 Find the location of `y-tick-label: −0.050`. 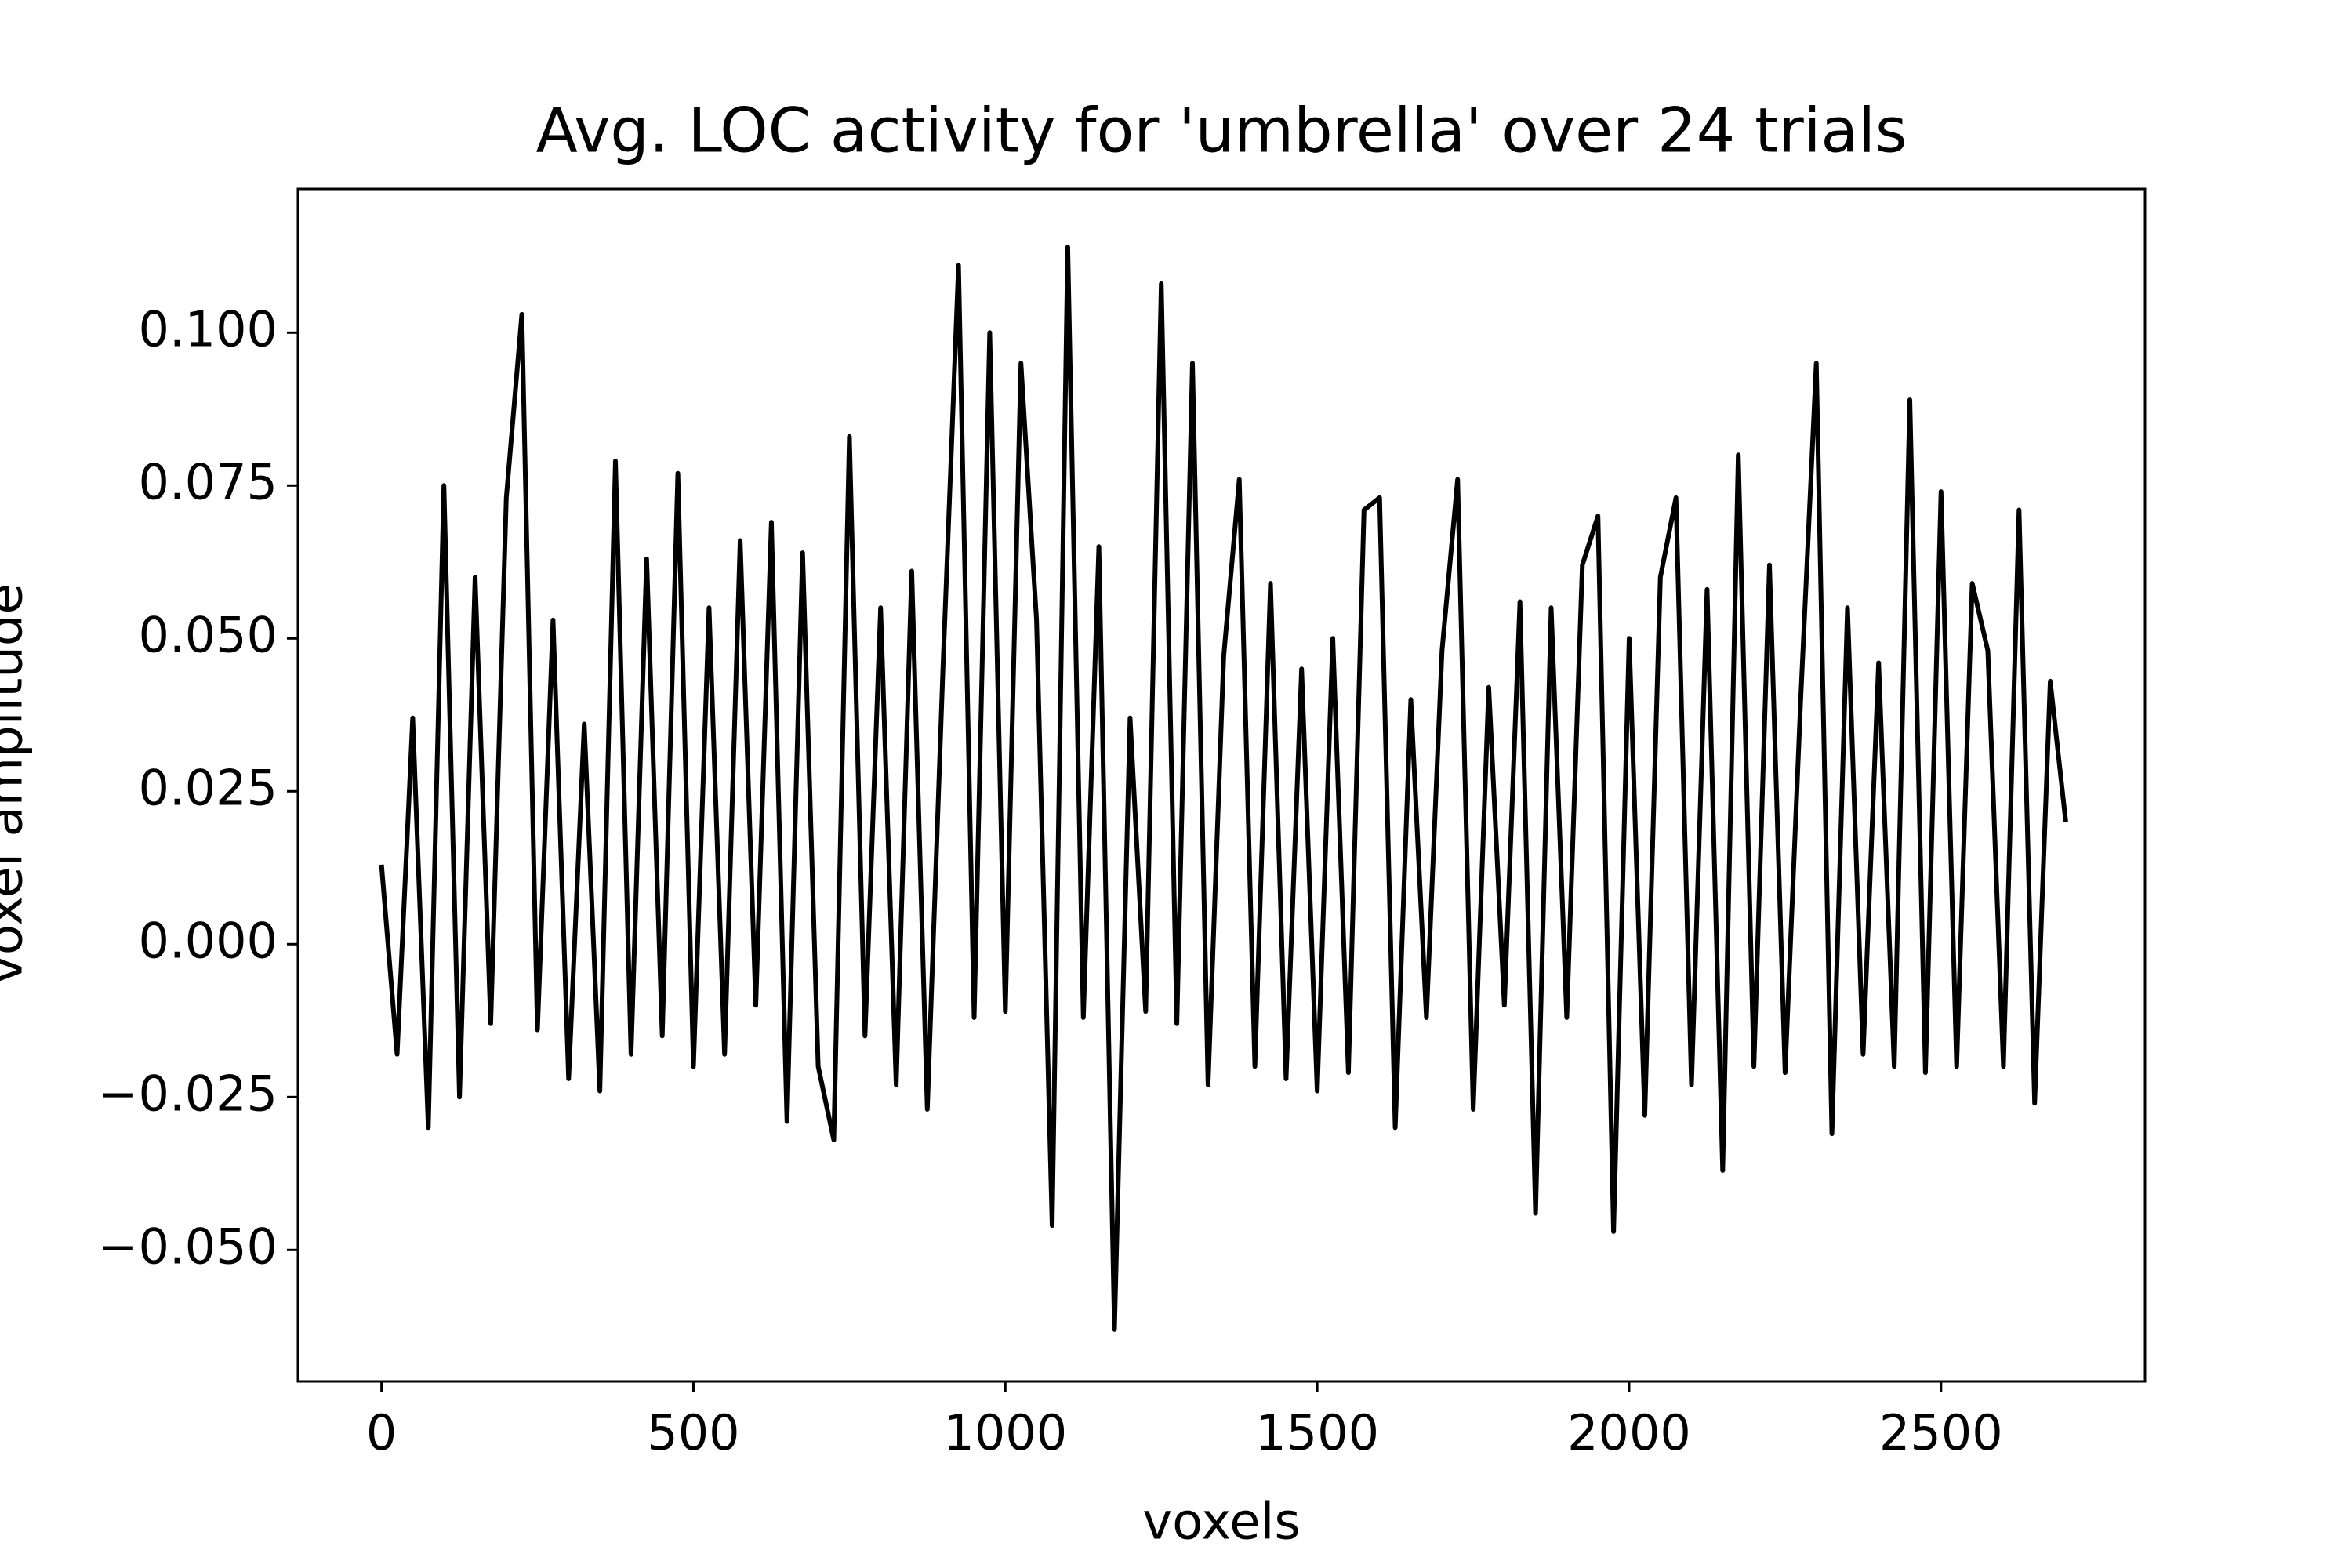

y-tick-label: −0.050 is located at coordinates (188, 1246).